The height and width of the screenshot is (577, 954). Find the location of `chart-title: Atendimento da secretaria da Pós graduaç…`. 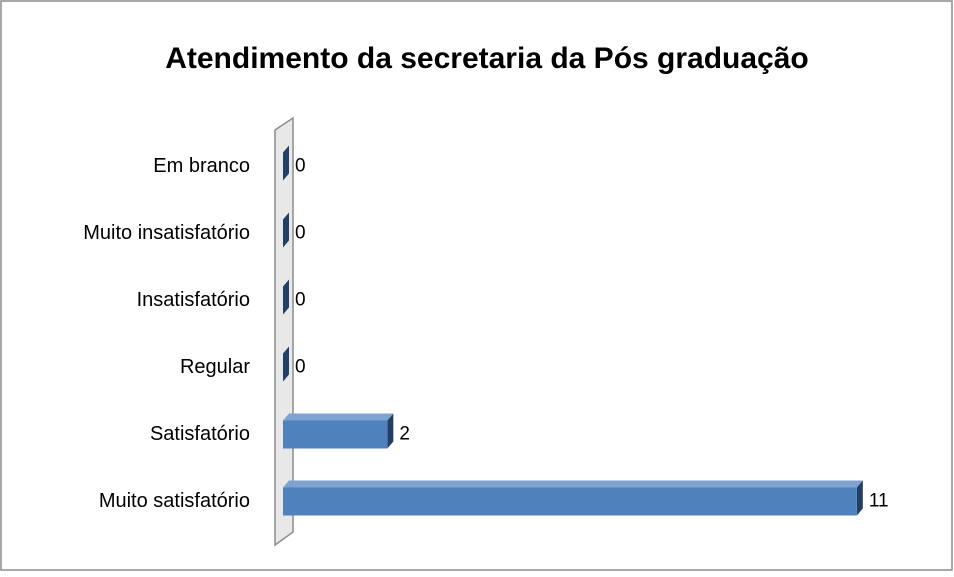

chart-title: Atendimento da secretaria da Pós graduaç… is located at coordinates (487, 58).